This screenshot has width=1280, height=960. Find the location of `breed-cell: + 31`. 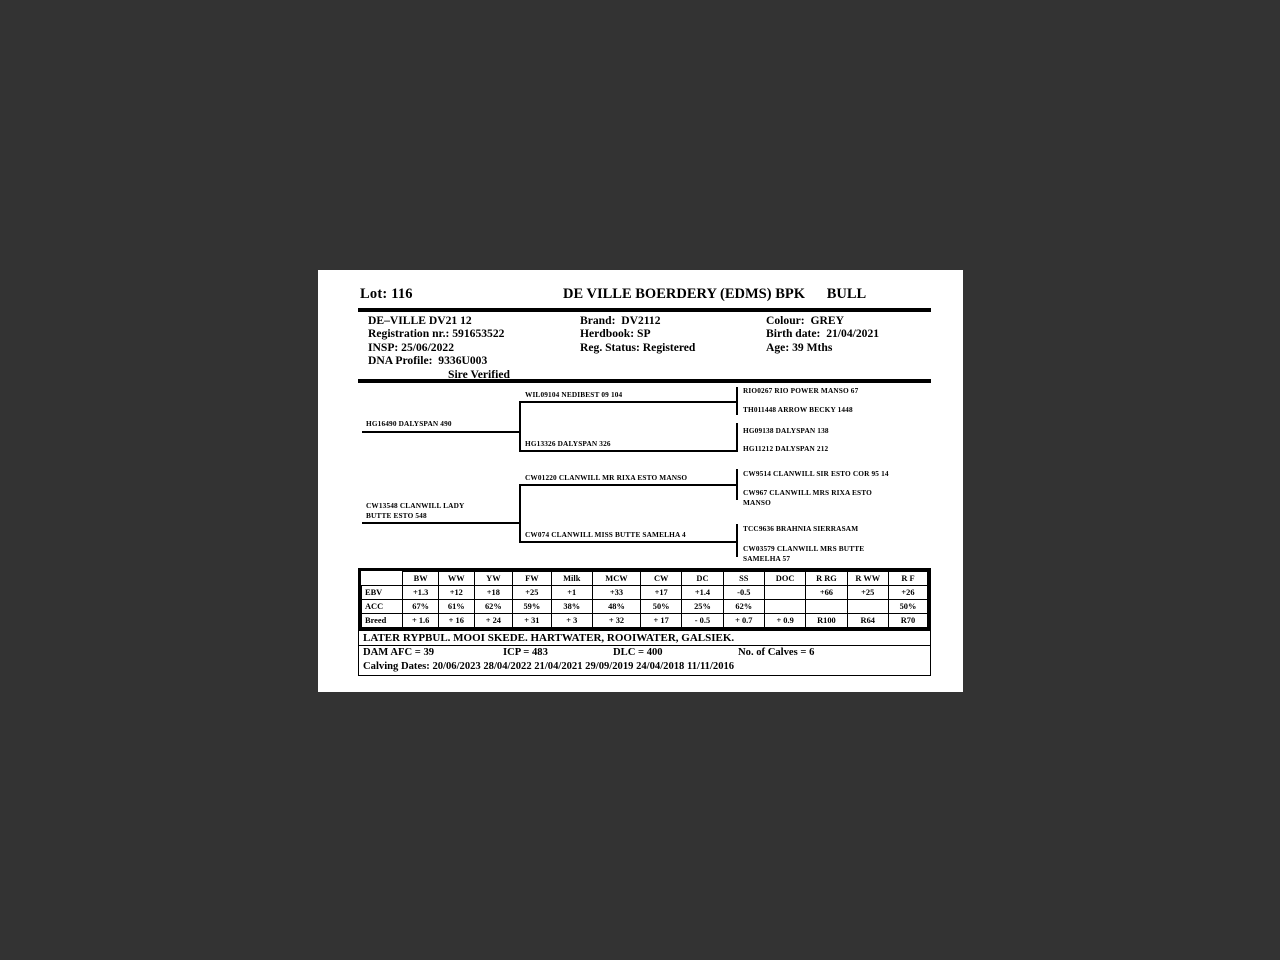

breed-cell: + 31 is located at coordinates (532, 620).